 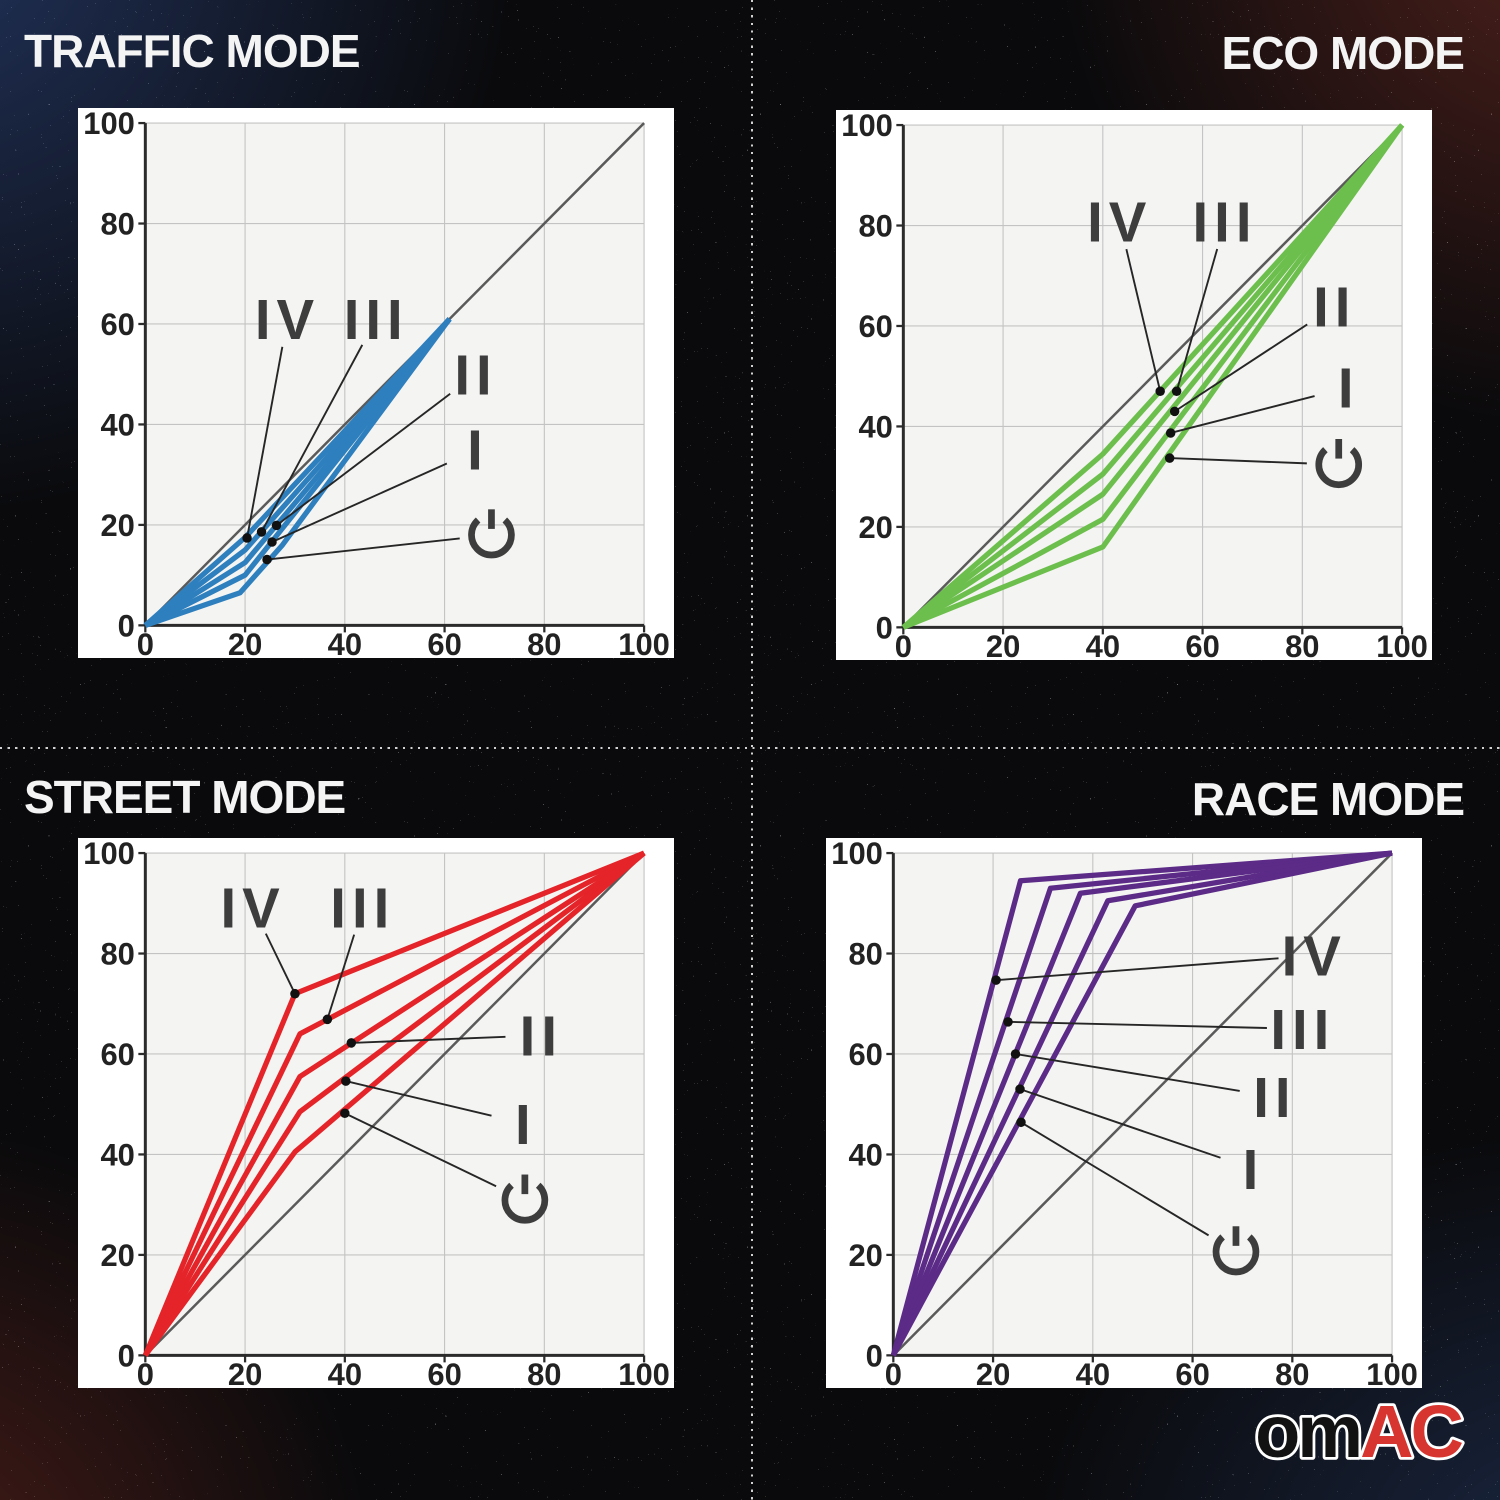 What do you see at coordinates (1119, 221) in the screenshot?
I see `eco-gear-label-IV: IV` at bounding box center [1119, 221].